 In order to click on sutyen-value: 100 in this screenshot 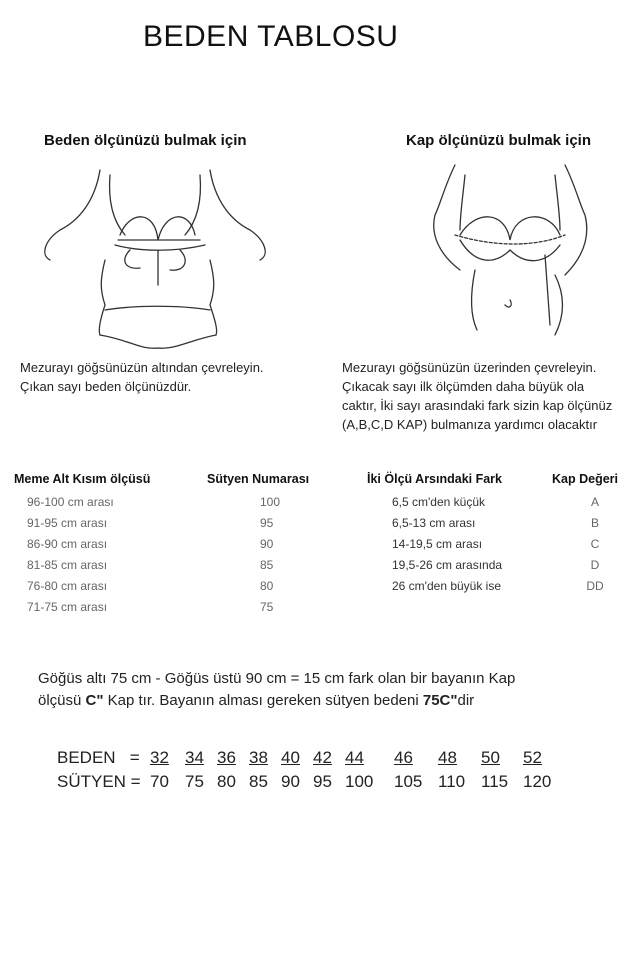, I will do `click(359, 781)`.